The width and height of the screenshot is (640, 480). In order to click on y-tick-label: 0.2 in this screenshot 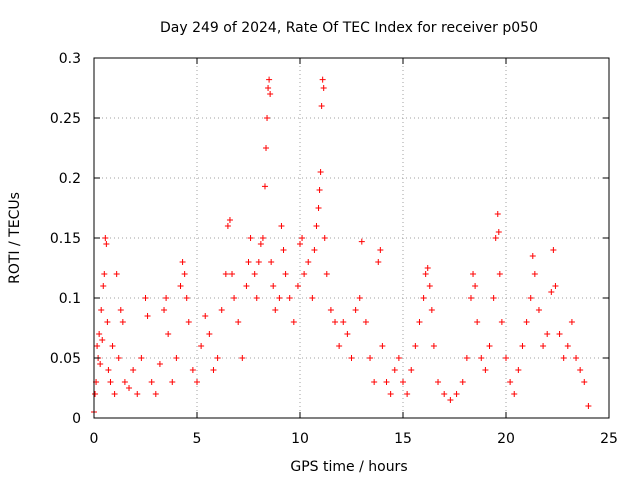, I will do `click(70, 179)`.